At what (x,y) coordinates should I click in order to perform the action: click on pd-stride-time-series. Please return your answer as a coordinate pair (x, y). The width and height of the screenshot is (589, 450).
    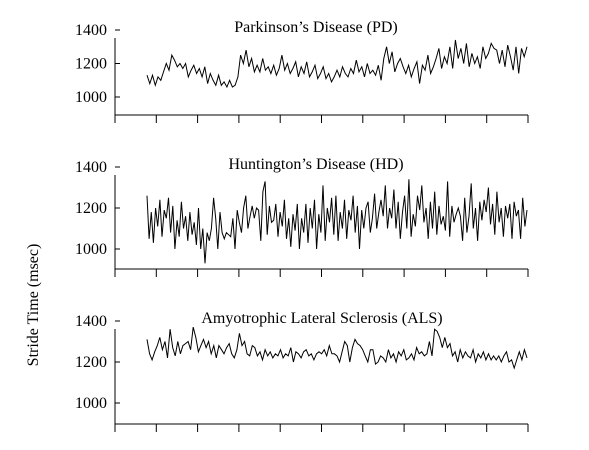
    Looking at the image, I should click on (337, 64).